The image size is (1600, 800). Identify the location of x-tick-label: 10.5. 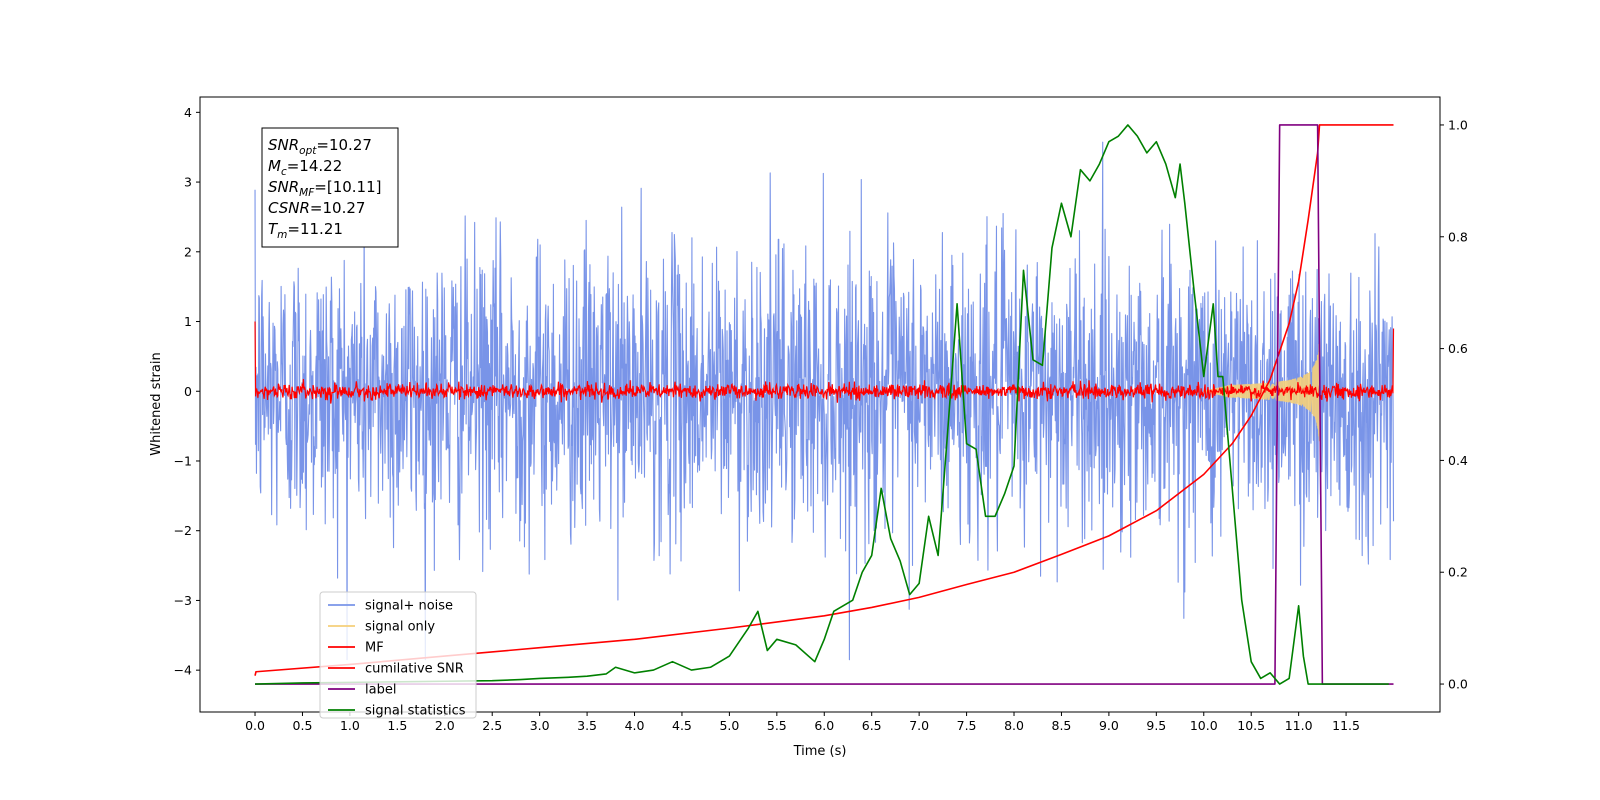
(1251, 725).